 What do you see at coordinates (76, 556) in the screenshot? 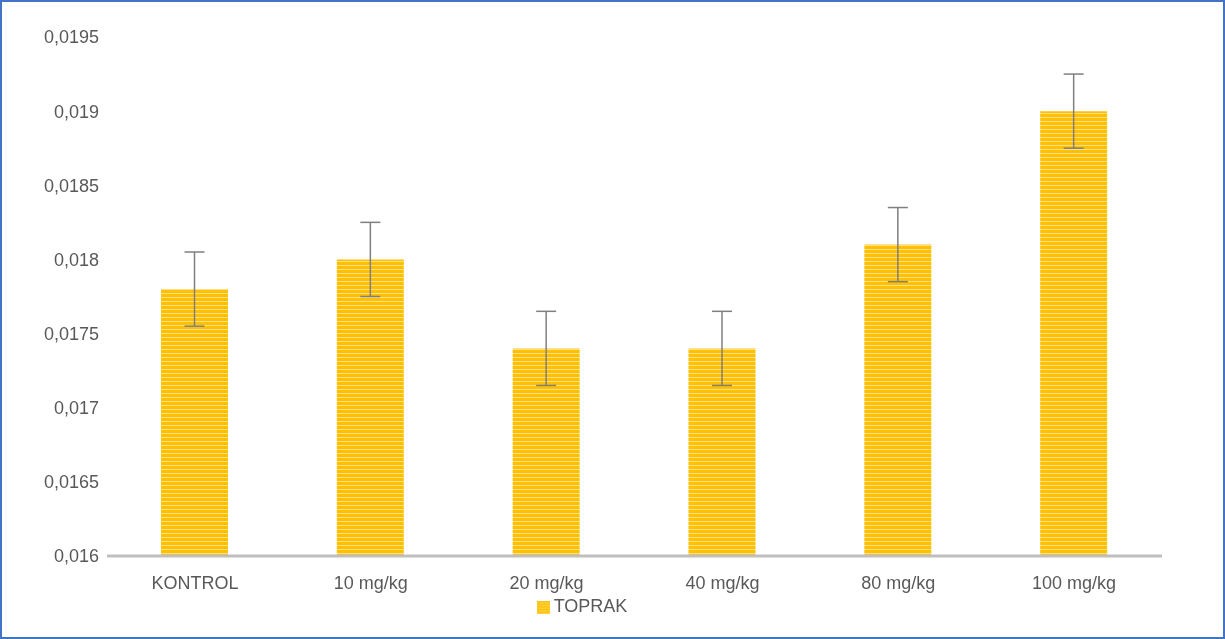
I see `y-tick-label: 0,016` at bounding box center [76, 556].